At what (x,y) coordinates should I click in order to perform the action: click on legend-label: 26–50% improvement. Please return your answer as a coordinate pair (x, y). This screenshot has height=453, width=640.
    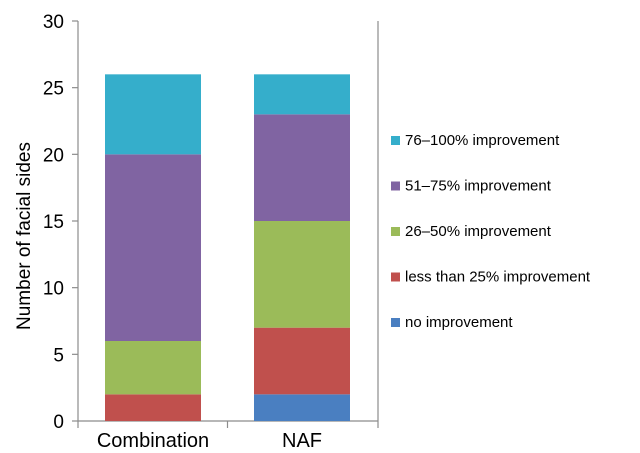
    Looking at the image, I should click on (478, 231).